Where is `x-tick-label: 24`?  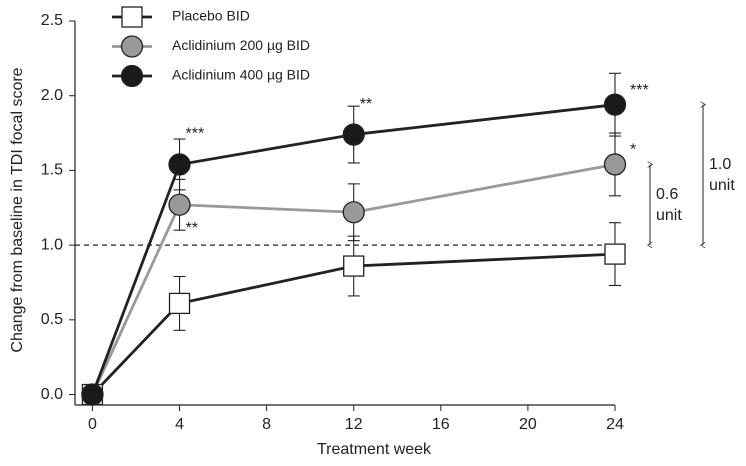 x-tick-label: 24 is located at coordinates (615, 424).